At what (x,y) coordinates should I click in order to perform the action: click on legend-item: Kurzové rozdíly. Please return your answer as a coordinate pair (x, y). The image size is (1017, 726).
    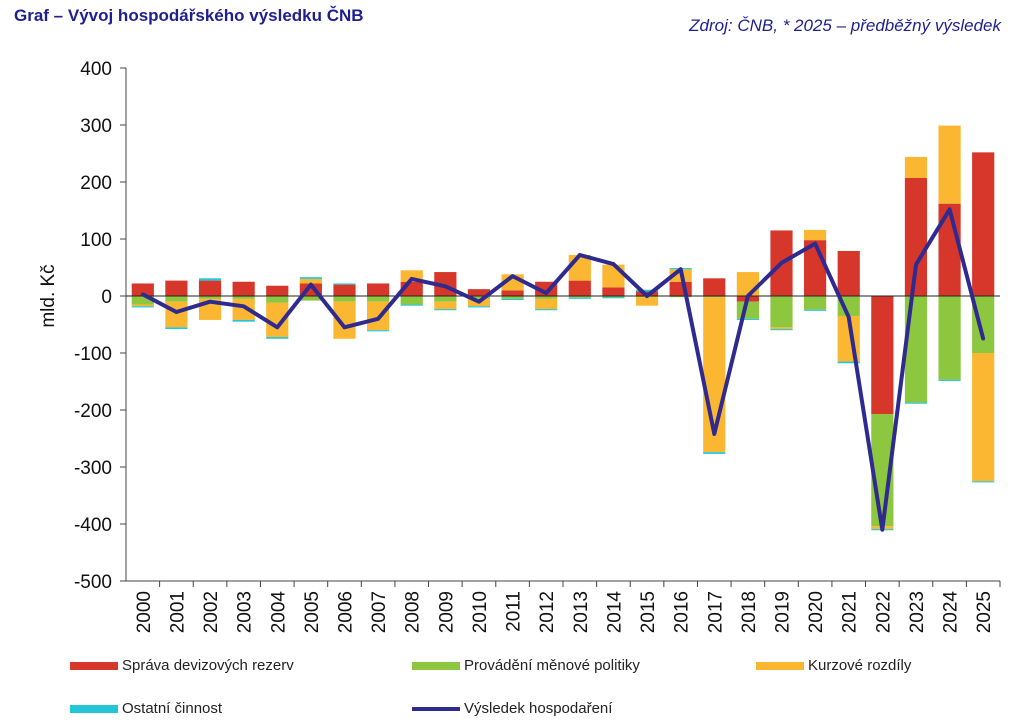
    Looking at the image, I should click on (833, 665).